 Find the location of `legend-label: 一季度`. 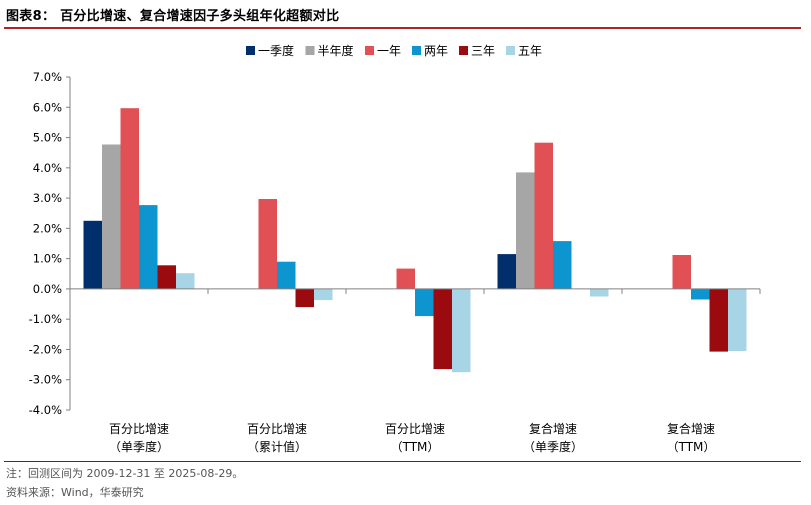

legend-label: 一季度 is located at coordinates (276, 50).